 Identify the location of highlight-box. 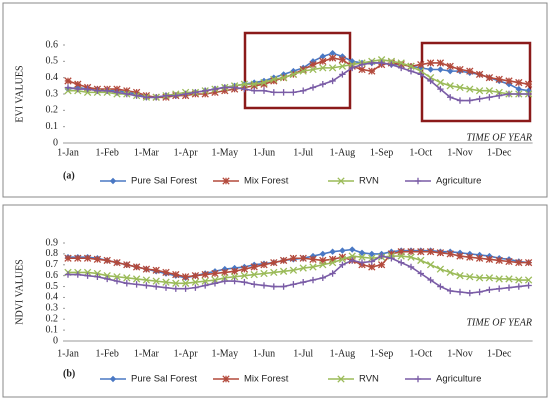
(297, 70).